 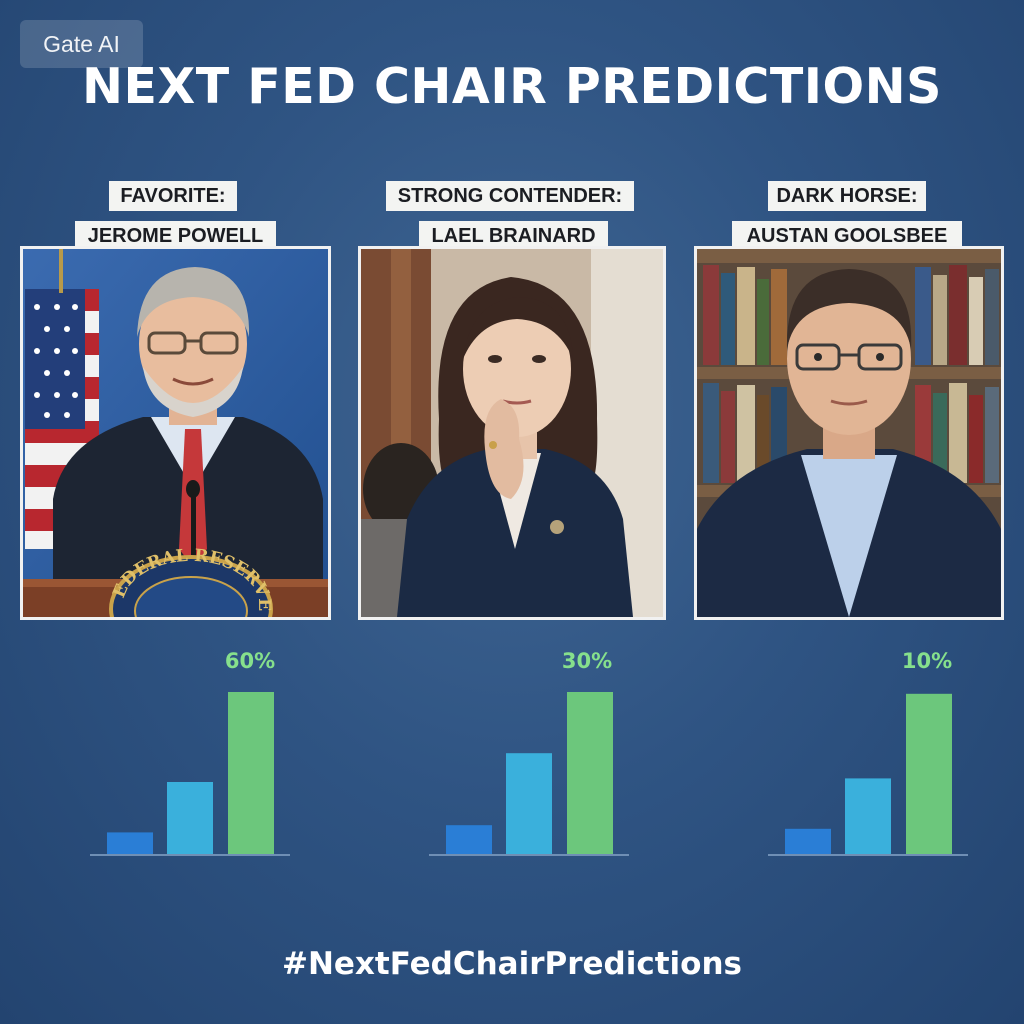 What do you see at coordinates (512, 86) in the screenshot?
I see `page-title: NEXT FED CHAIR PREDICTIONS` at bounding box center [512, 86].